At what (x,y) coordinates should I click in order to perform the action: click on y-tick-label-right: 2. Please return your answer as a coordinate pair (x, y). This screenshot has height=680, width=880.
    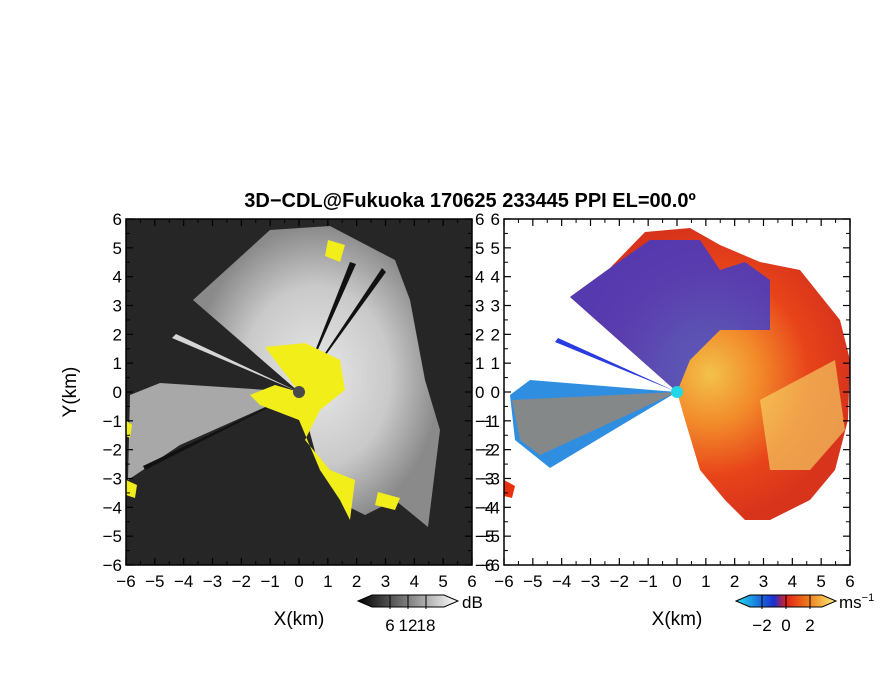
    Looking at the image, I should click on (479, 334).